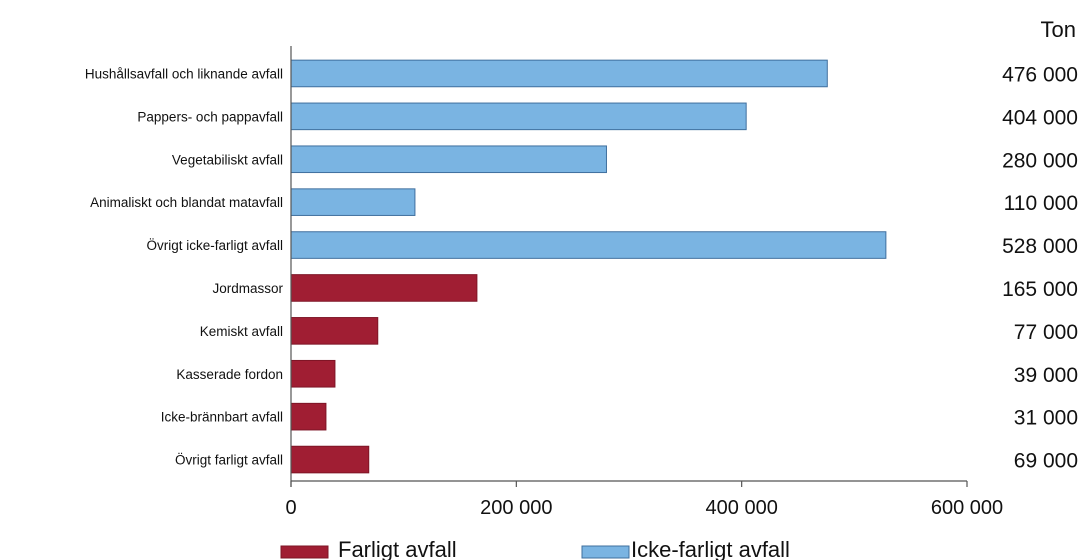 This screenshot has height=560, width=1084. Describe the element at coordinates (588, 245) in the screenshot. I see `bar-ovrigt-icke-farligt-avfall` at that location.